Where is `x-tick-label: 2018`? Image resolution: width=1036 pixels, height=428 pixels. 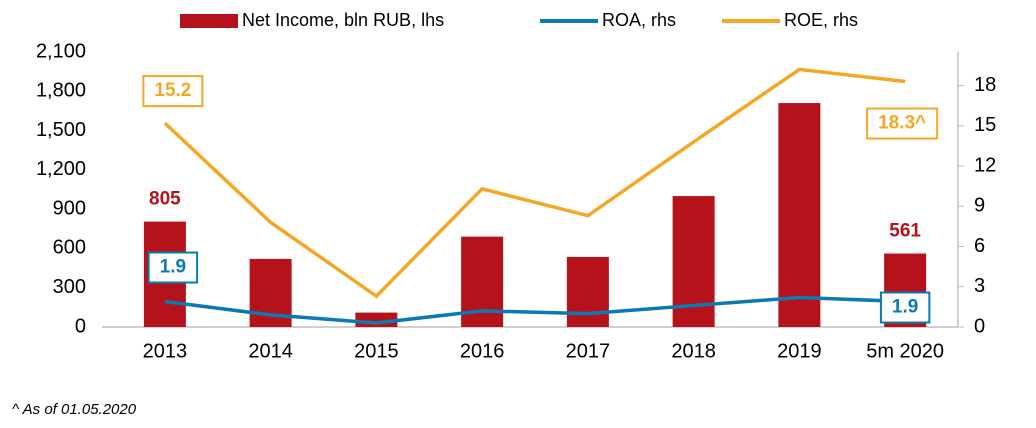
x-tick-label: 2018 is located at coordinates (693, 351).